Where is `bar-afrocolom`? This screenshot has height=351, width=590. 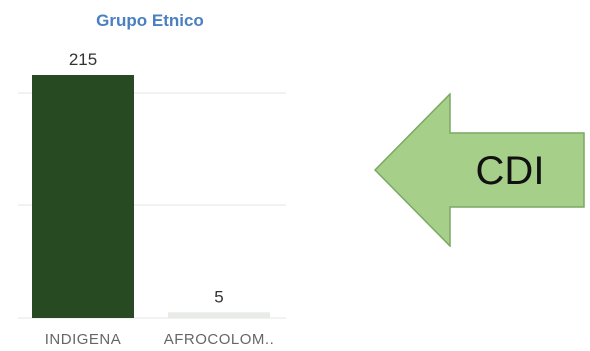
bar-afrocolom is located at coordinates (219, 315).